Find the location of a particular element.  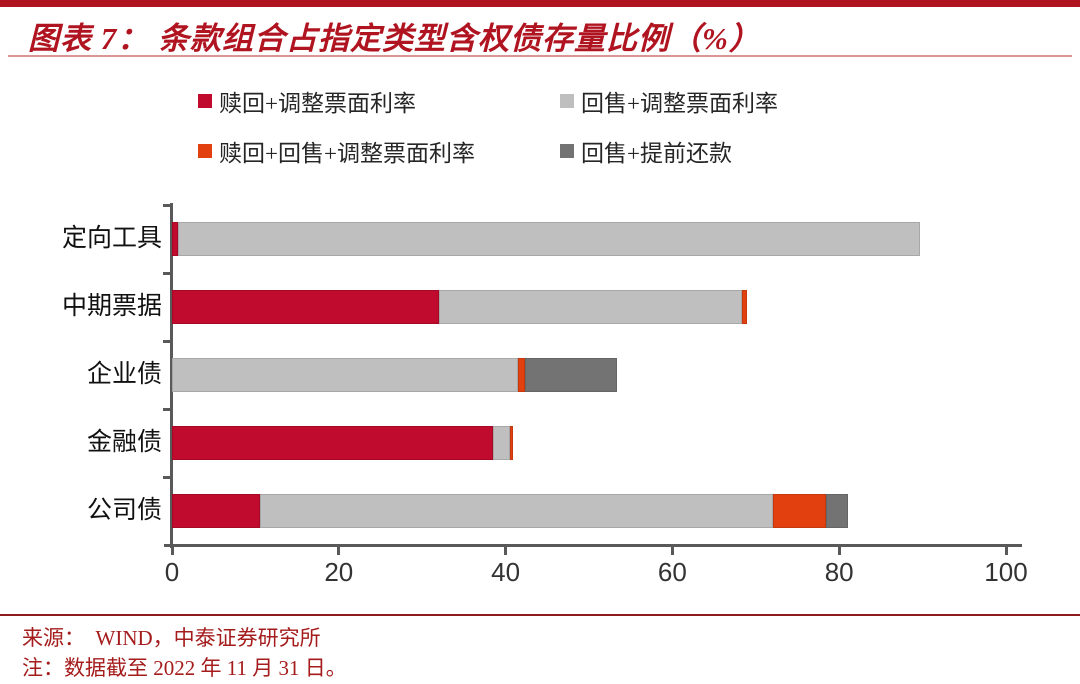

note-text: 注：数据截至 2022 年 11 月 31 日。 is located at coordinates (184, 668).